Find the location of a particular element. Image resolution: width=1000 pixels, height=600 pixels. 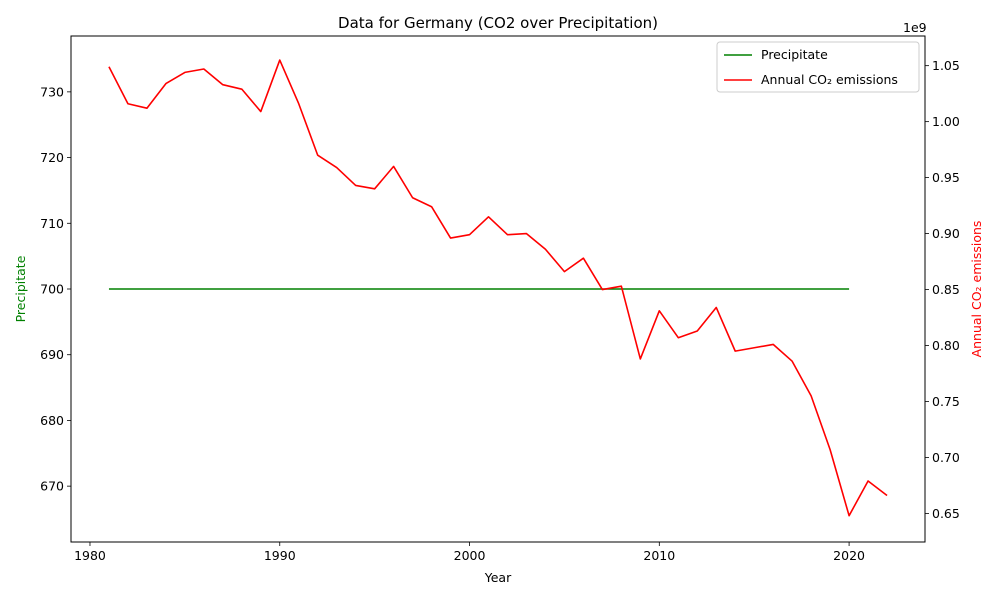

x-axis-title: Year is located at coordinates (498, 577).